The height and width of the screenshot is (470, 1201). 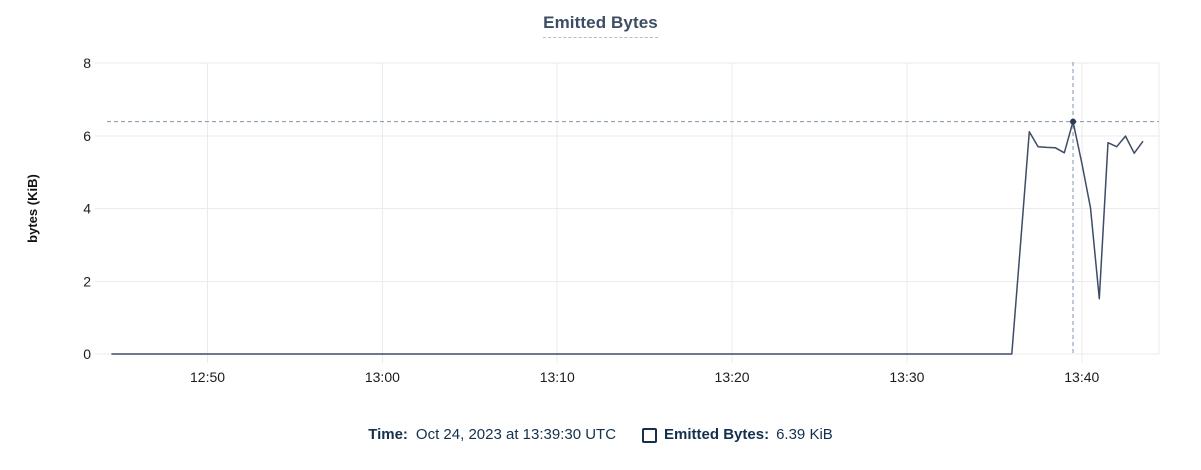 I want to click on x-tick-label: 12:50, so click(x=207, y=377).